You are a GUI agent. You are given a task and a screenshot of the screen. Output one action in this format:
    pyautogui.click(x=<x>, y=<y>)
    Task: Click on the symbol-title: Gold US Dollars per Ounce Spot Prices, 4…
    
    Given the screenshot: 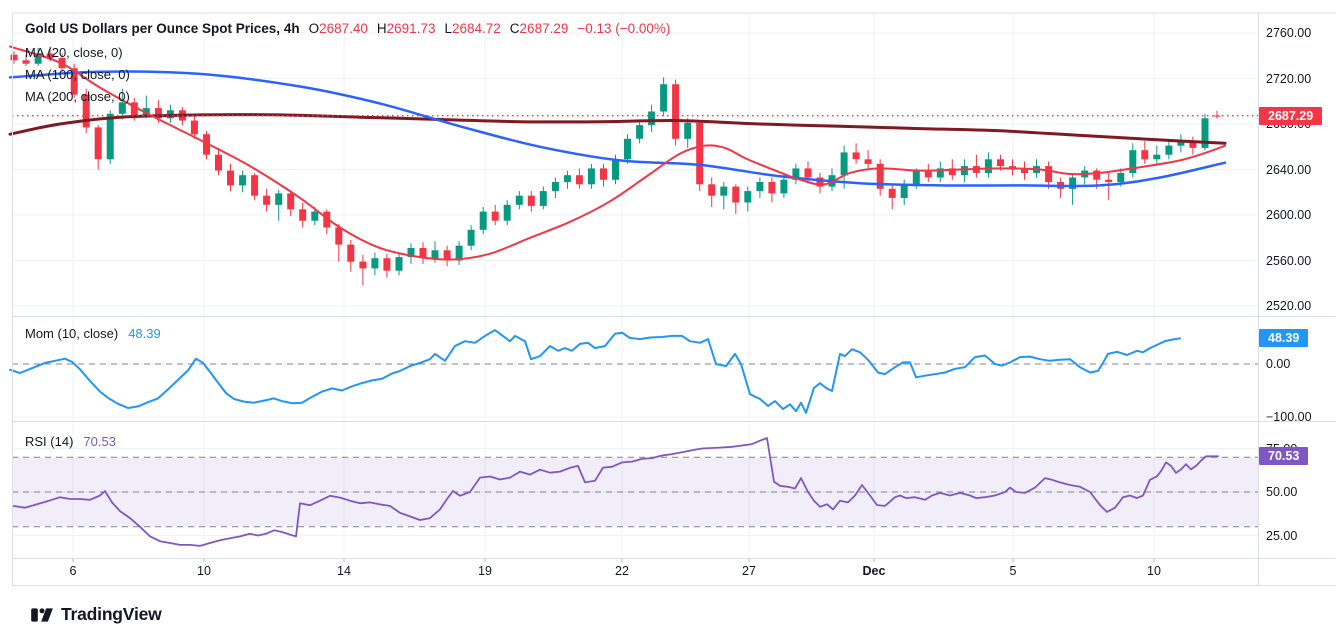 What is the action you would take?
    pyautogui.click(x=162, y=28)
    